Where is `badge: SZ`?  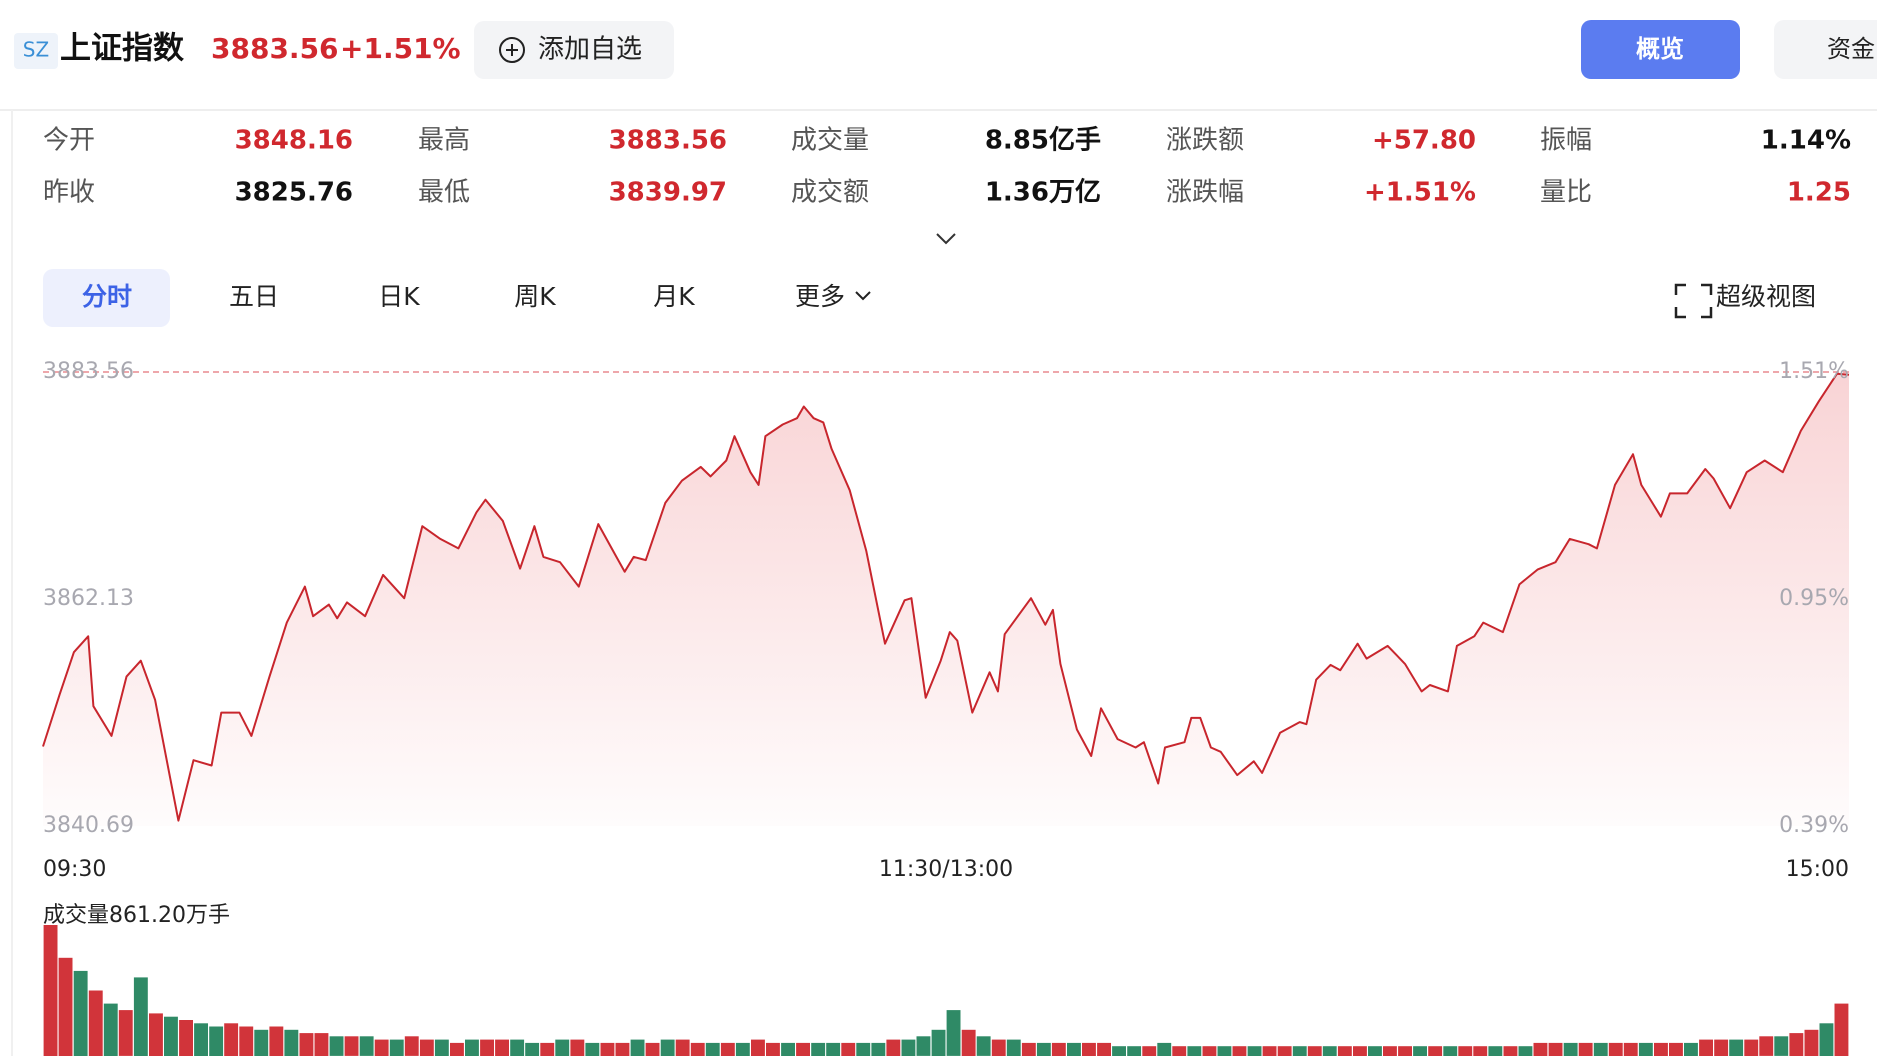 badge: SZ is located at coordinates (36, 50).